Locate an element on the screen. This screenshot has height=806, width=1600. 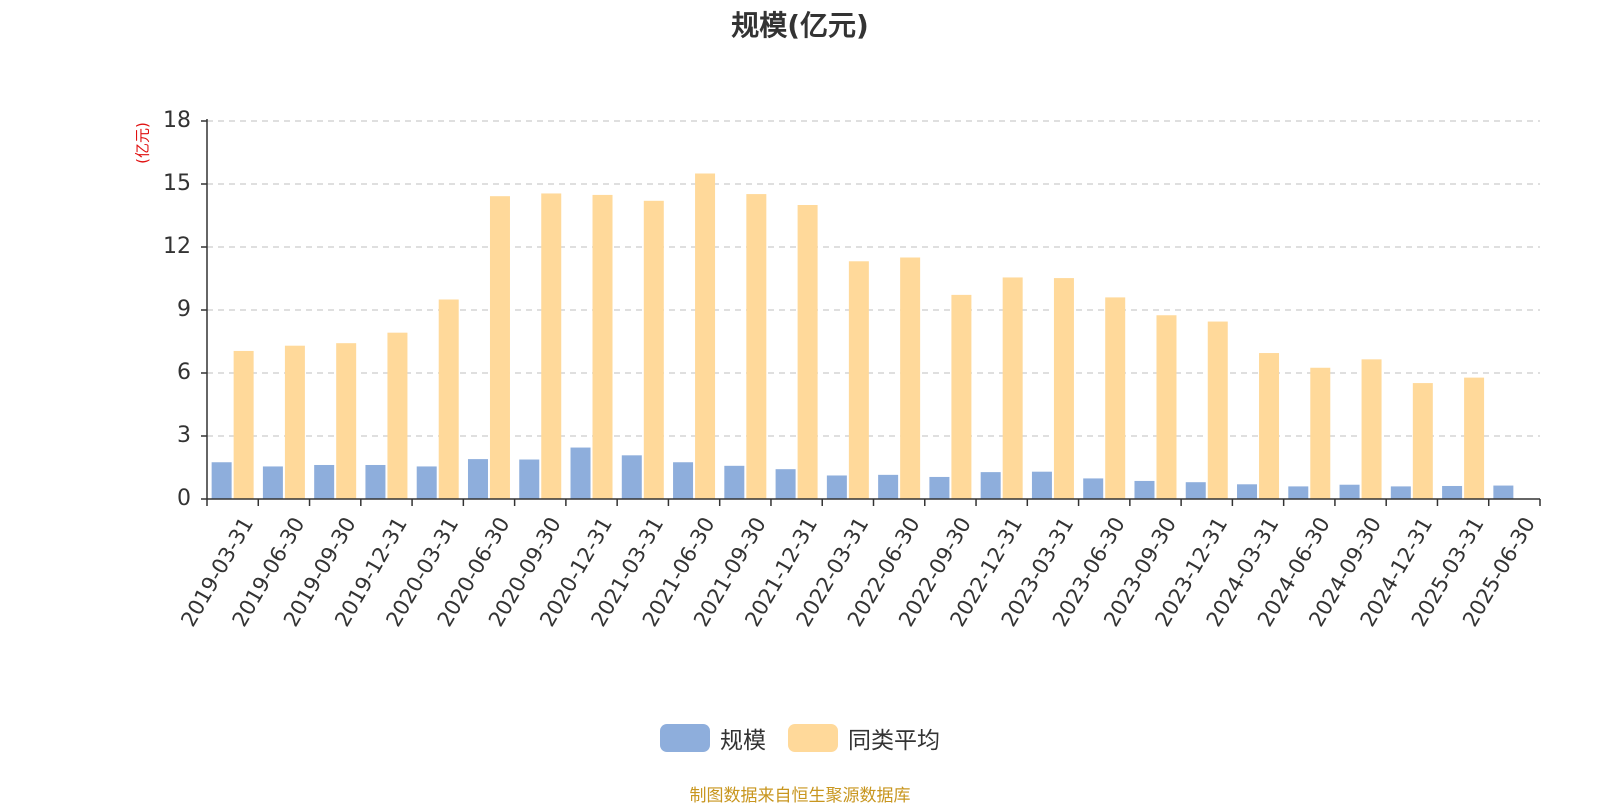
y-tick-label: 3 is located at coordinates (184, 435).